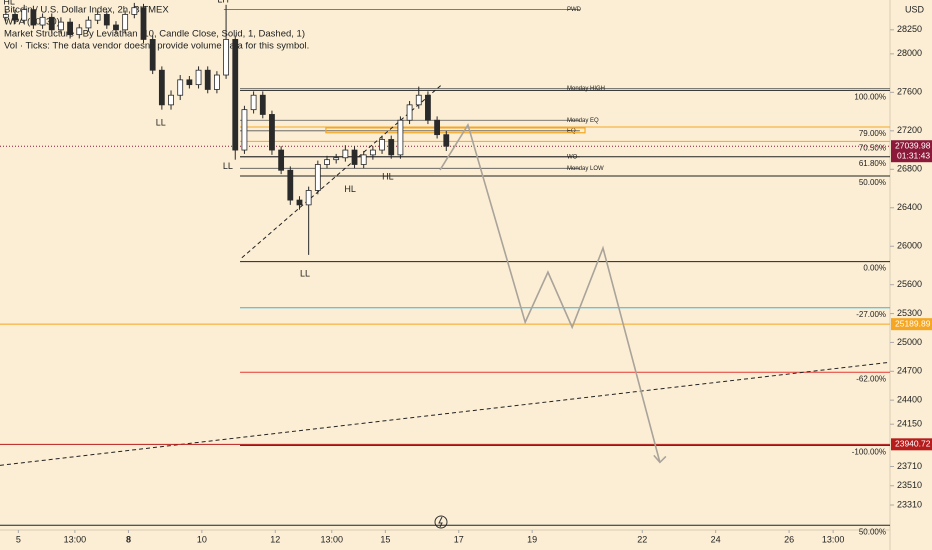  What do you see at coordinates (872, 163) in the screenshot?
I see `fib-label: 61.80%` at bounding box center [872, 163].